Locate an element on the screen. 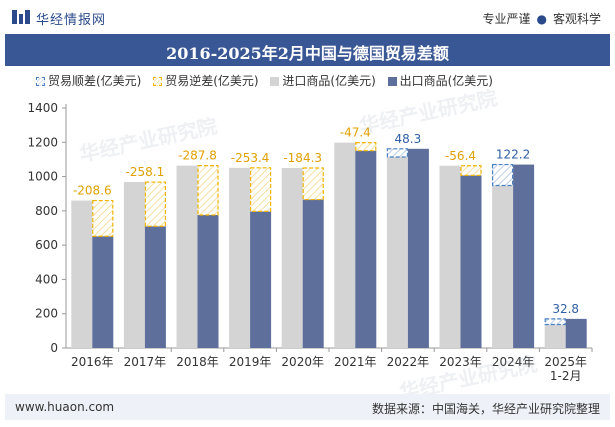 The height and width of the screenshot is (427, 615). y-tick-label: 800 is located at coordinates (46, 211).